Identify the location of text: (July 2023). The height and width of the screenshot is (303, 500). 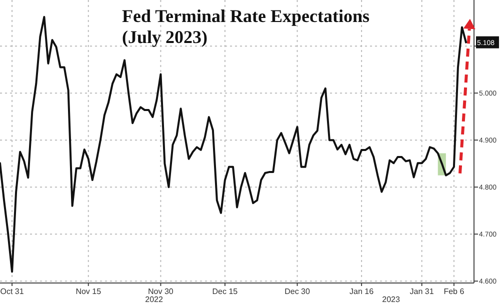
(165, 37).